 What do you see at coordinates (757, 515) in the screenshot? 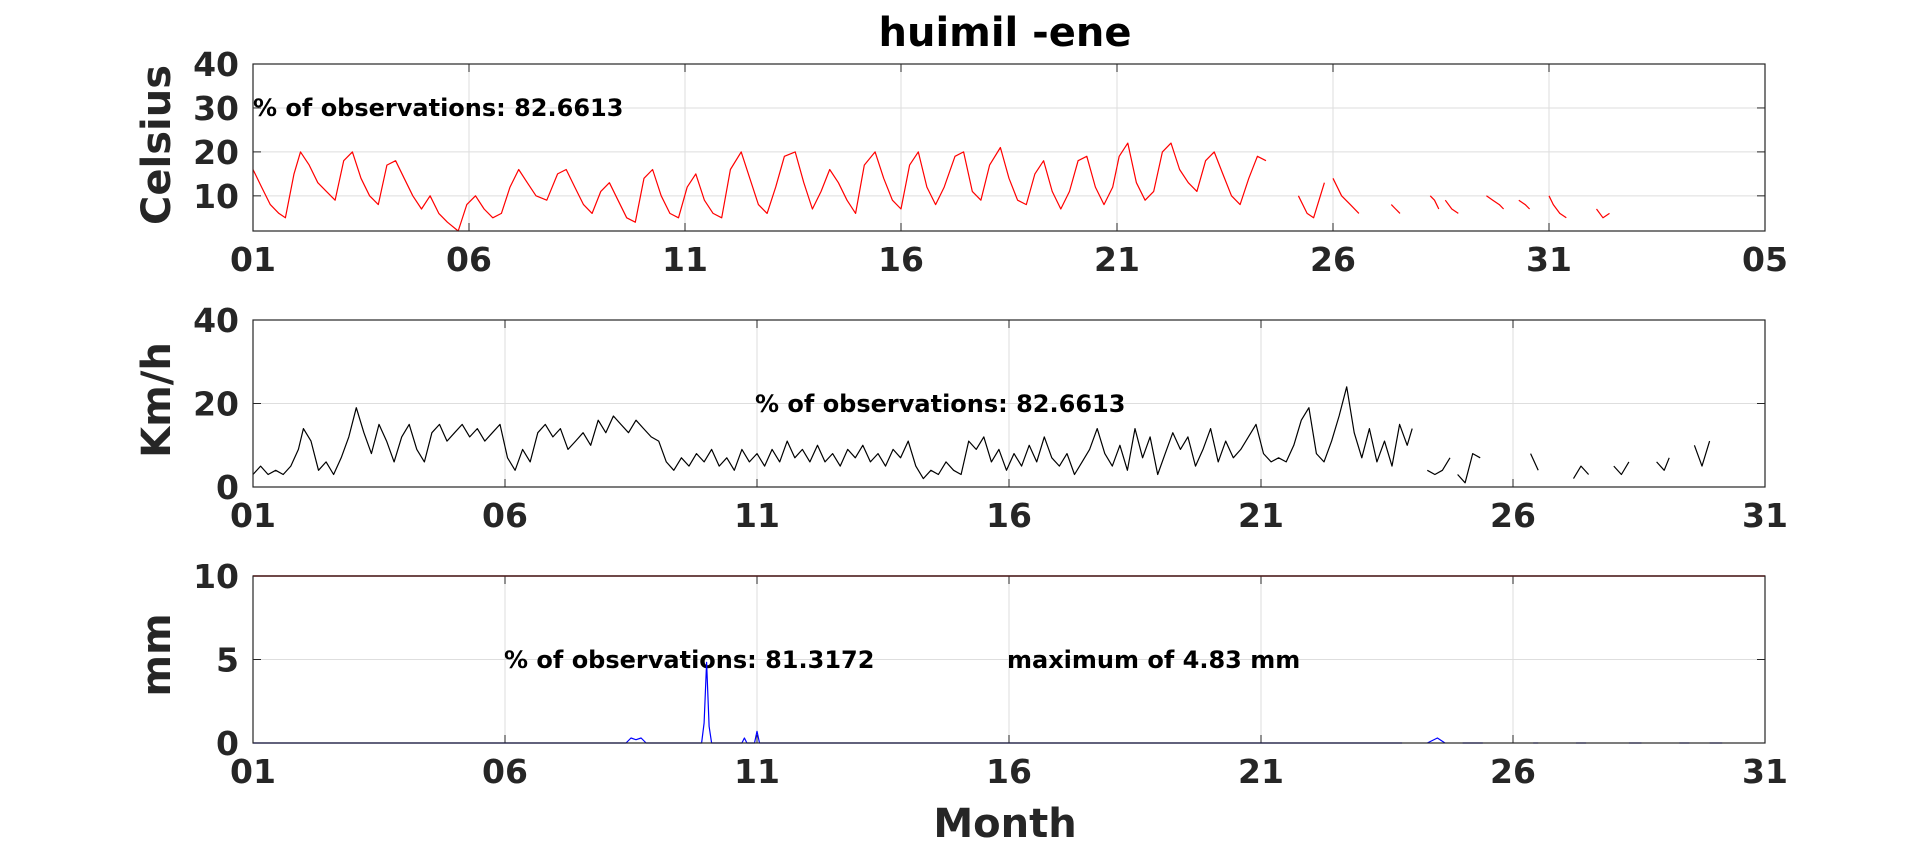
I see `wind-x-tick-label: 11` at bounding box center [757, 515].